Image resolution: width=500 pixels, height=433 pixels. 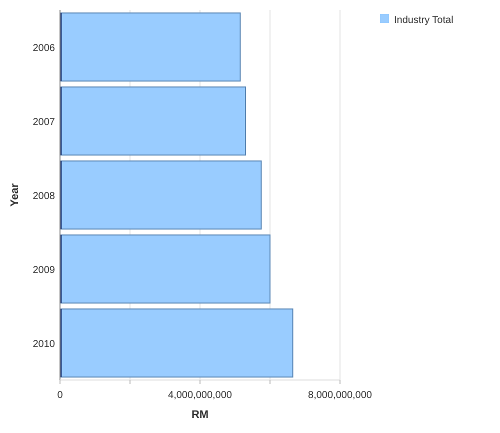 What do you see at coordinates (340, 395) in the screenshot?
I see `x-tick-label: 8,000,000,000` at bounding box center [340, 395].